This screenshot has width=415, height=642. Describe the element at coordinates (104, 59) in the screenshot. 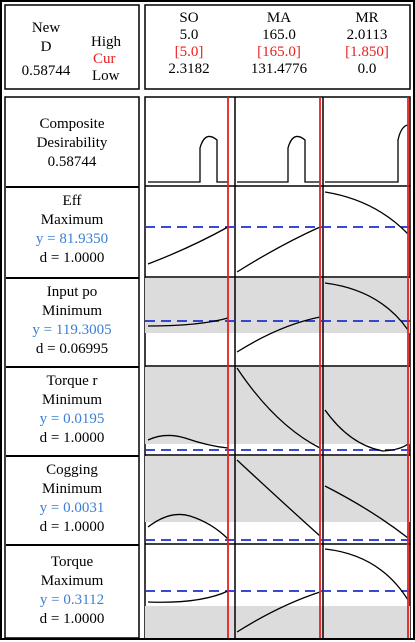

I see `cur-label: Cur` at that location.